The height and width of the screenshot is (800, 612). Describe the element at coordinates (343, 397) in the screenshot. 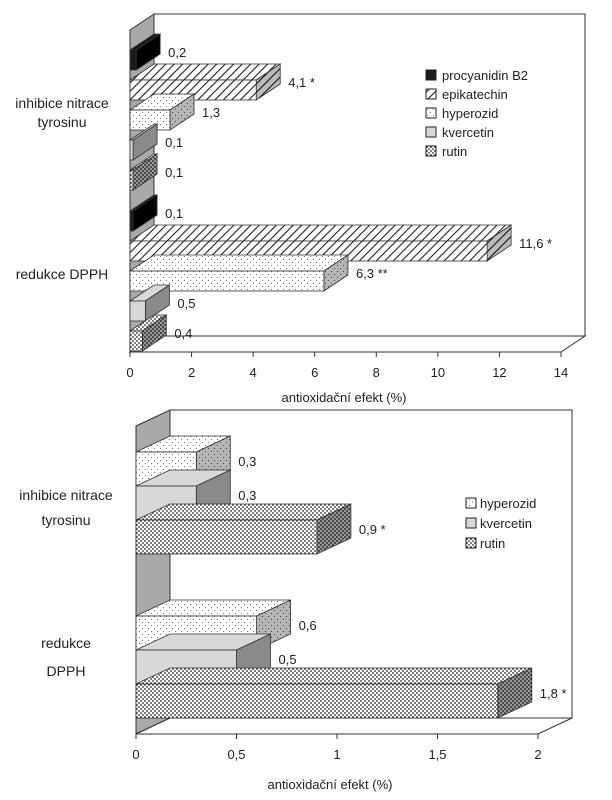

I see `chart-1-x-axis-title: antioxidační efekt (%)` at that location.